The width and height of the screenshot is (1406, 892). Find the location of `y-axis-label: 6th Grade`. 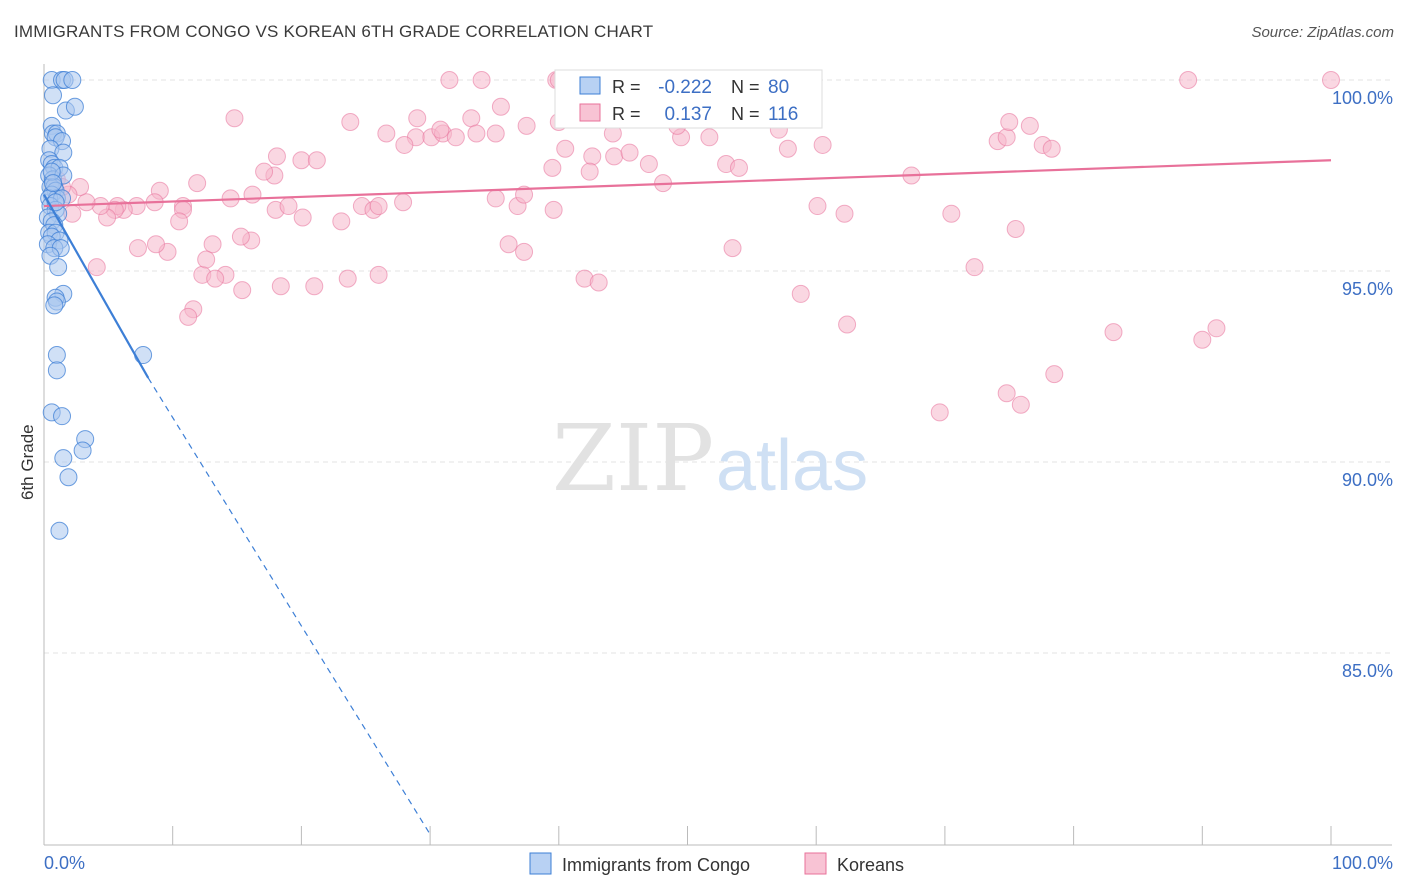

y-axis-label: 6th Grade is located at coordinates (27, 462).